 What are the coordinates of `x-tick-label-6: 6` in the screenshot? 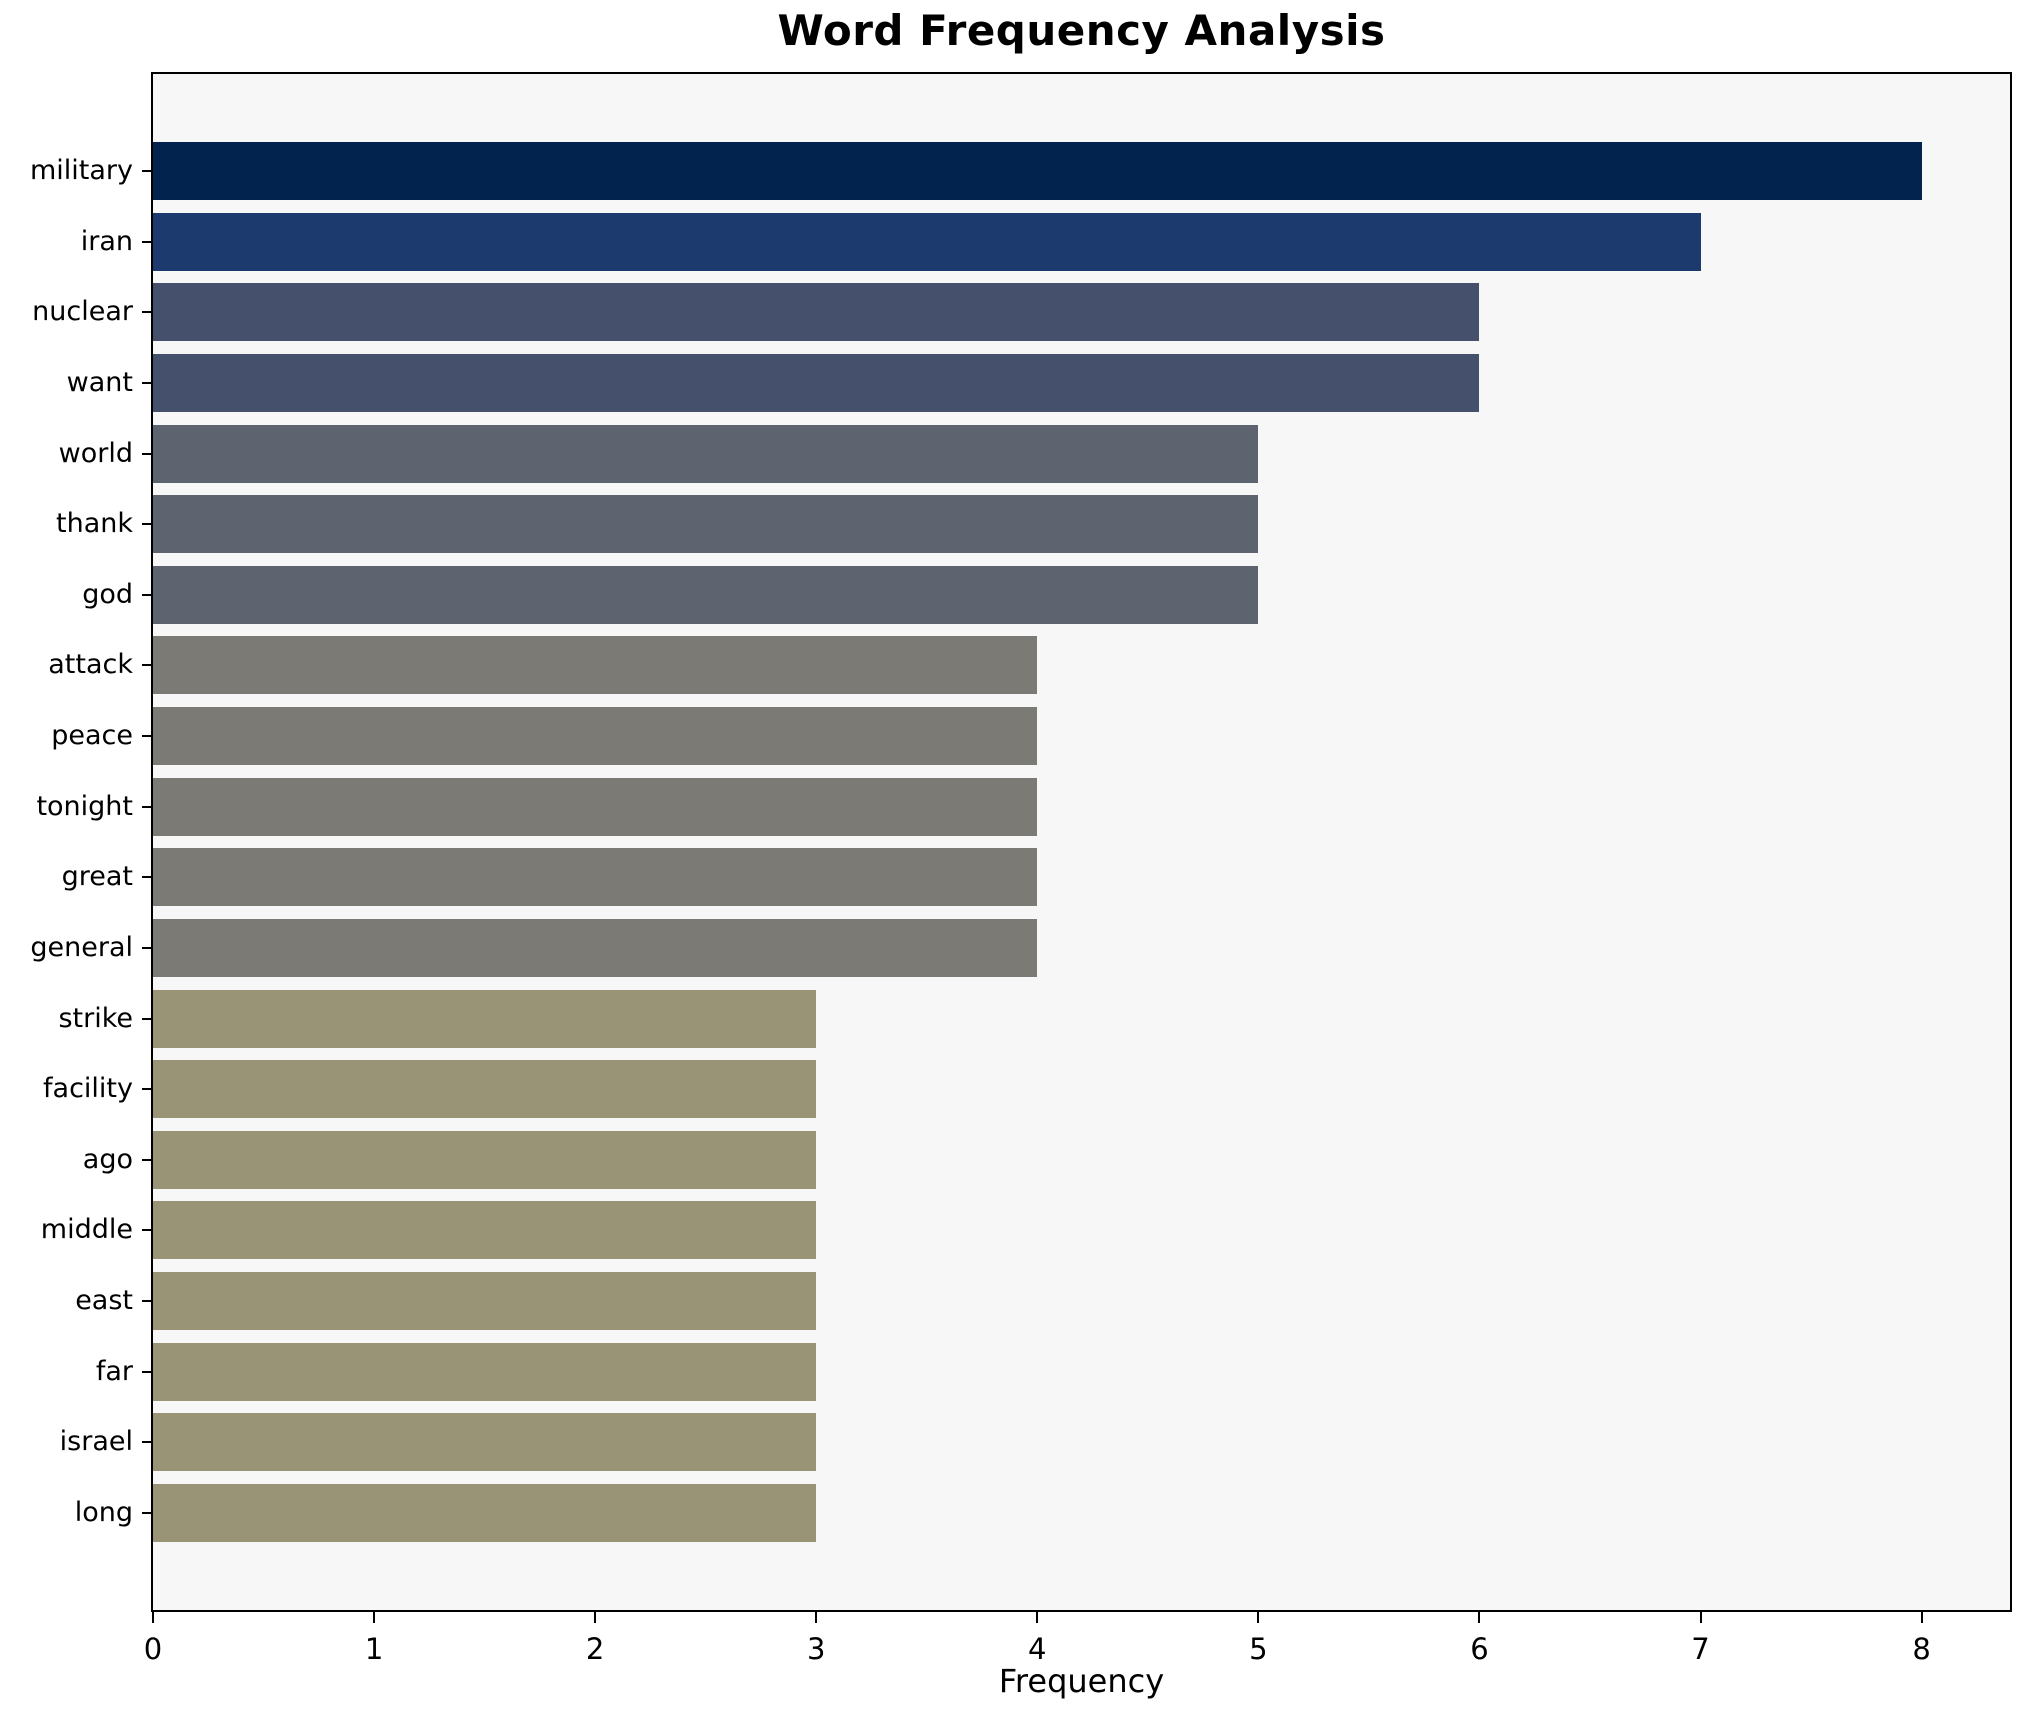 It's located at (1479, 1649).